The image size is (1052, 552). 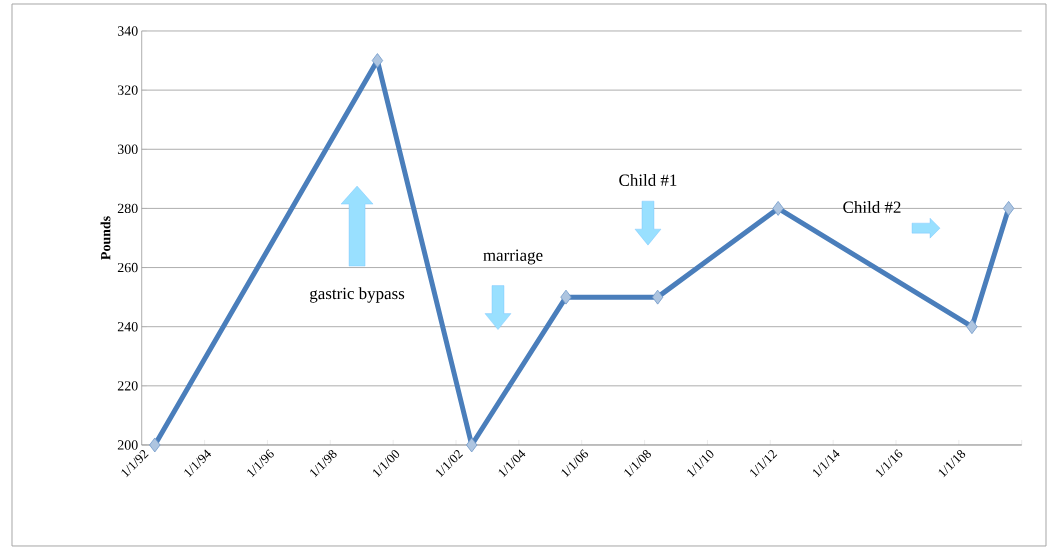 I want to click on annotation: gastric bypass, so click(x=357, y=295).